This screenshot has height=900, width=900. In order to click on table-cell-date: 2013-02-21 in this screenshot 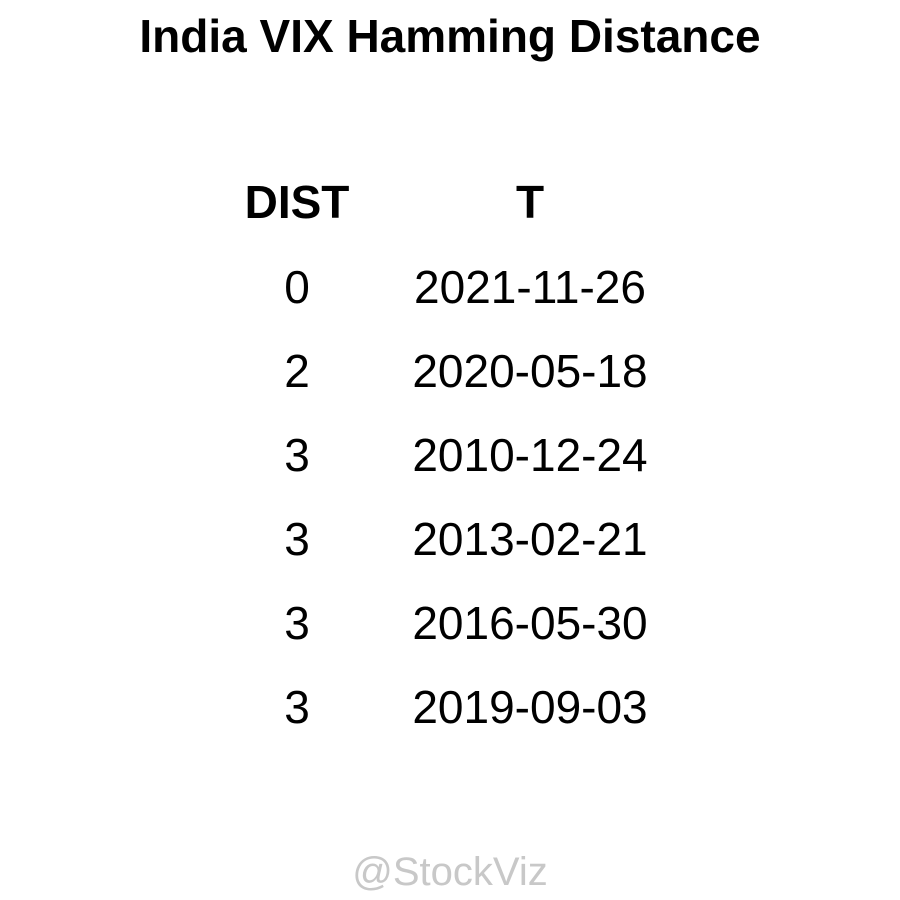, I will do `click(530, 539)`.